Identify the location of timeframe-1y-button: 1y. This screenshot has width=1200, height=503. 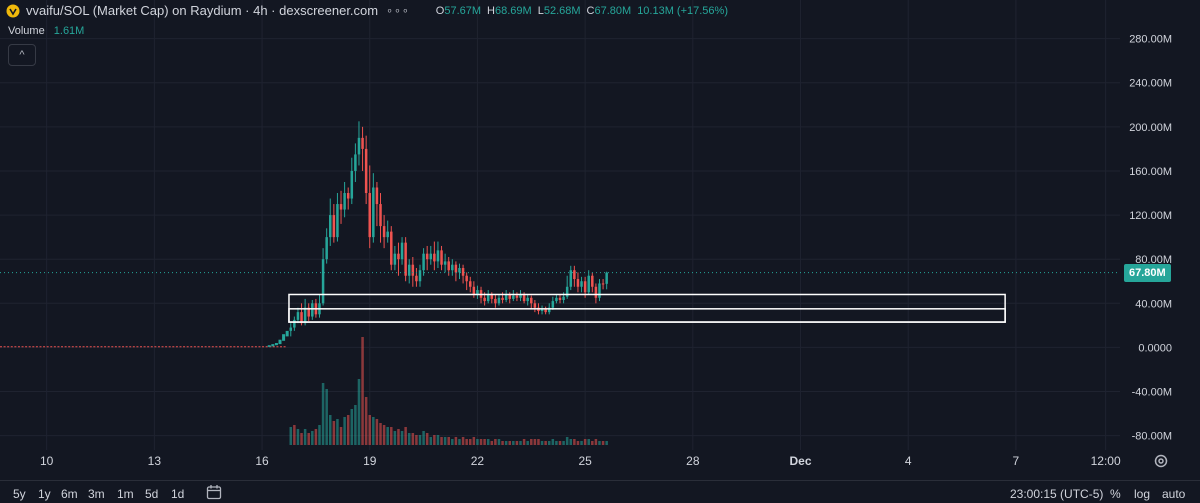
(44, 494).